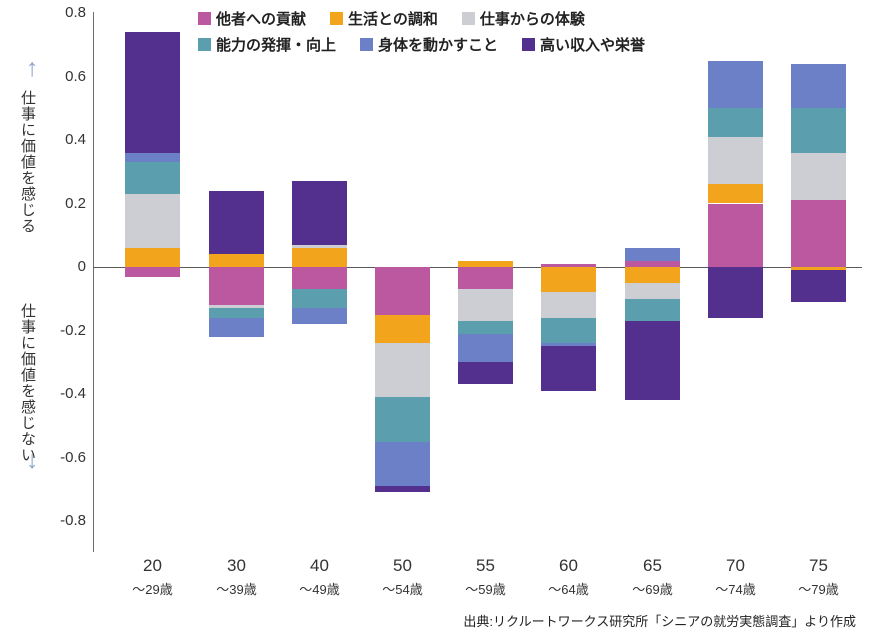  I want to click on bar-segment-身体を動かすこと-50, so click(402, 464).